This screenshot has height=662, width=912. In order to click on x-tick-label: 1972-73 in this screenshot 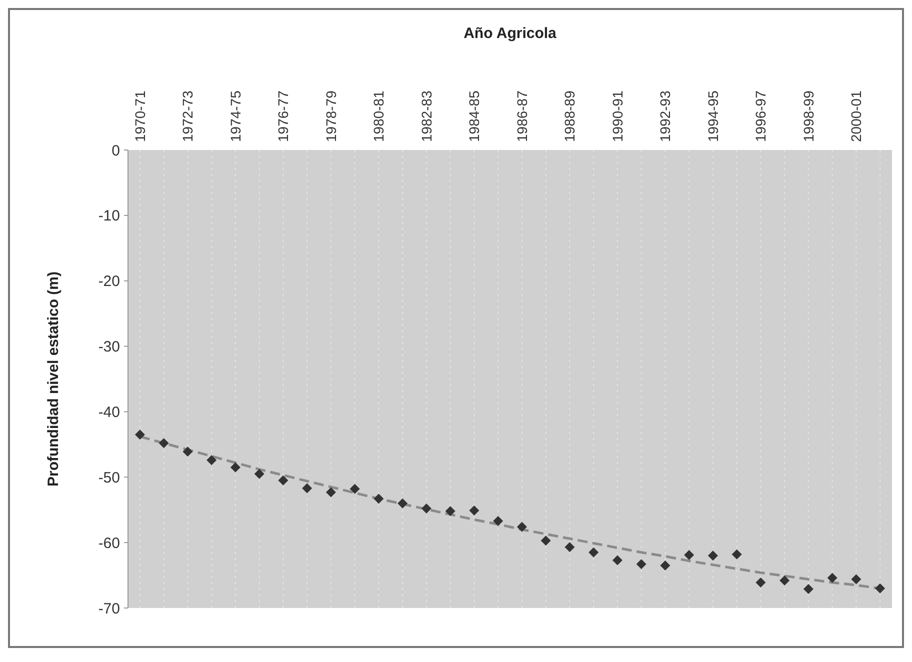, I will do `click(188, 116)`.